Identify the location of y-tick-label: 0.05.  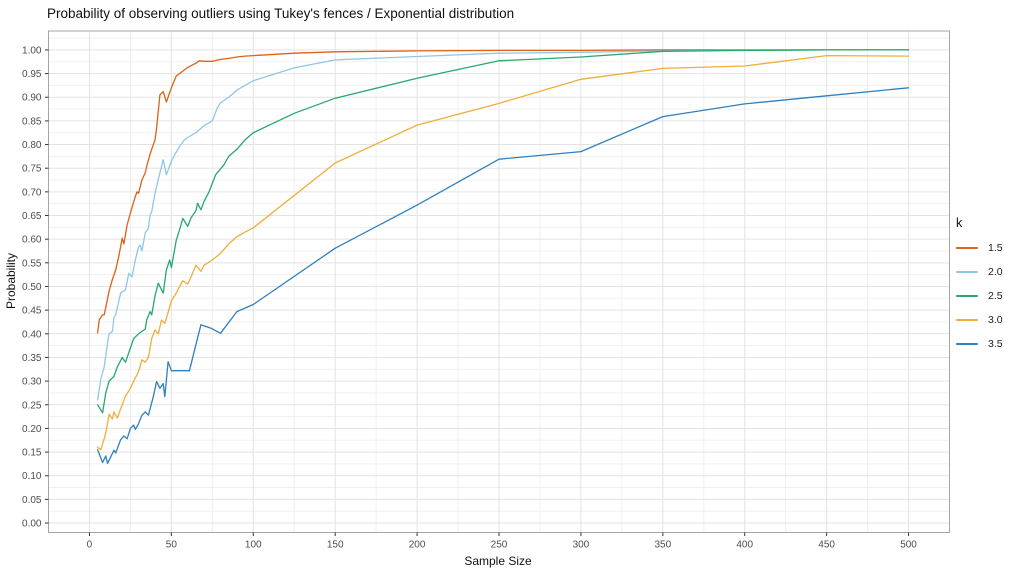
(32, 500).